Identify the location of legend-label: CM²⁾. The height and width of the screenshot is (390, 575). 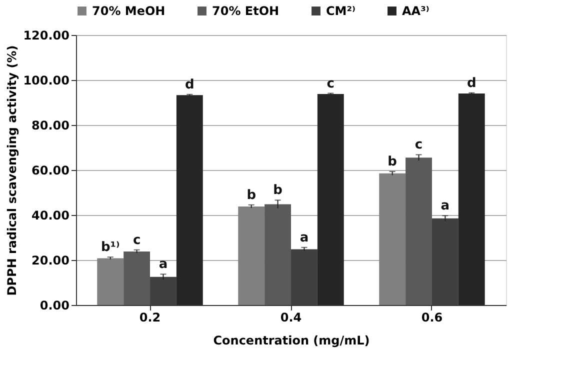
(341, 11).